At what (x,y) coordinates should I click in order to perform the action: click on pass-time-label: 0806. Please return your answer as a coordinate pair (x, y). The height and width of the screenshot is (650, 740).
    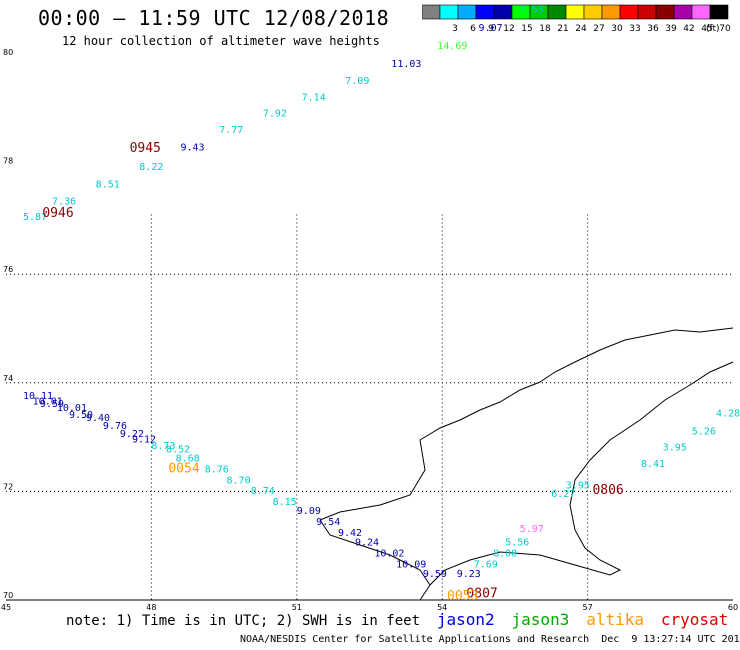
    Looking at the image, I should click on (607, 490).